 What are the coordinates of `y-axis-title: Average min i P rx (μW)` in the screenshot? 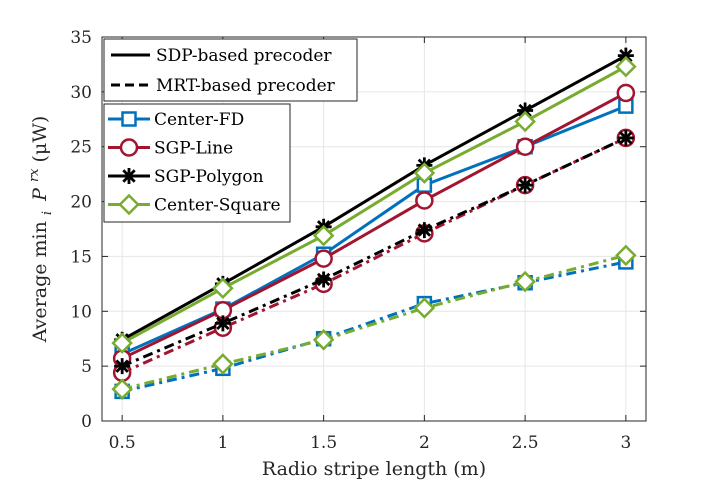 It's located at (38, 230).